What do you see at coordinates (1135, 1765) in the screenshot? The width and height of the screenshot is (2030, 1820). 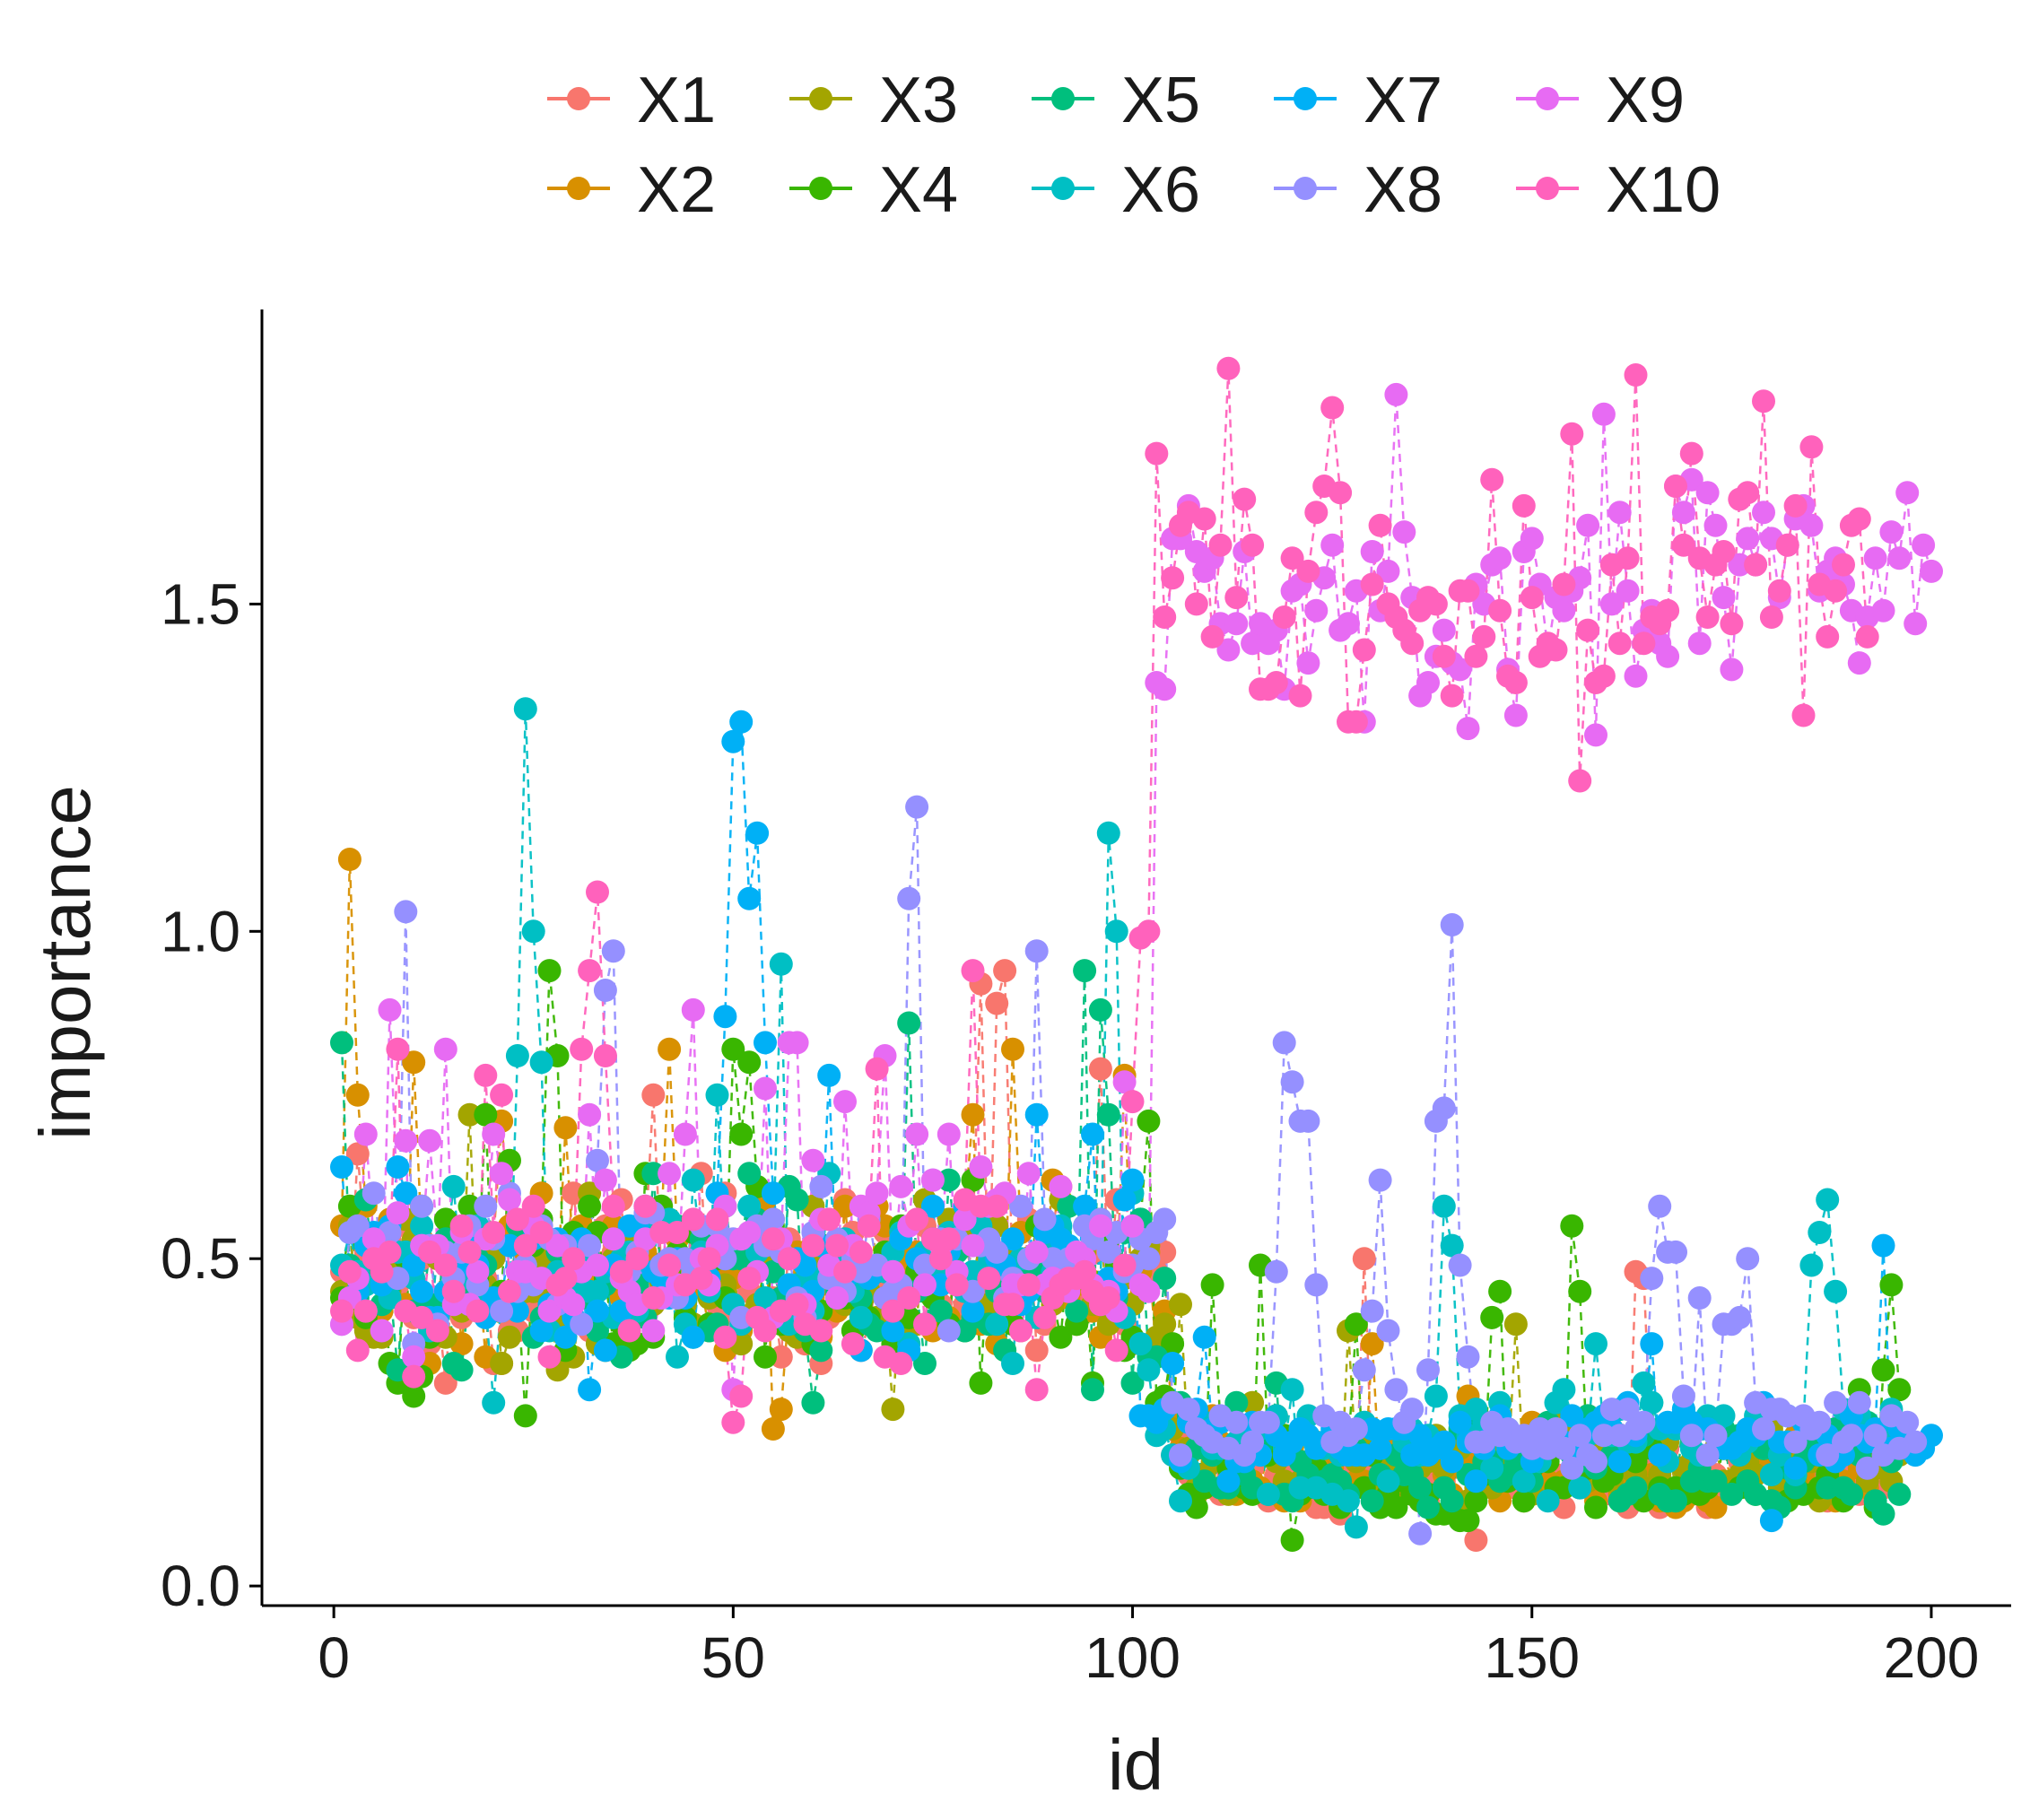 I see `x-axis-title: id` at bounding box center [1135, 1765].